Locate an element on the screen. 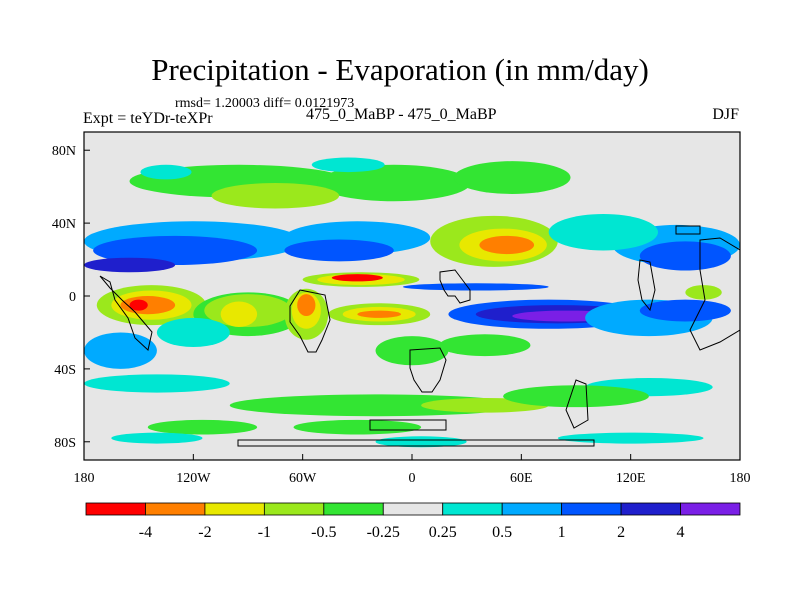 Image resolution: width=800 pixels, height=600 pixels. colorbar-label-3: -0.5 is located at coordinates (323, 532).